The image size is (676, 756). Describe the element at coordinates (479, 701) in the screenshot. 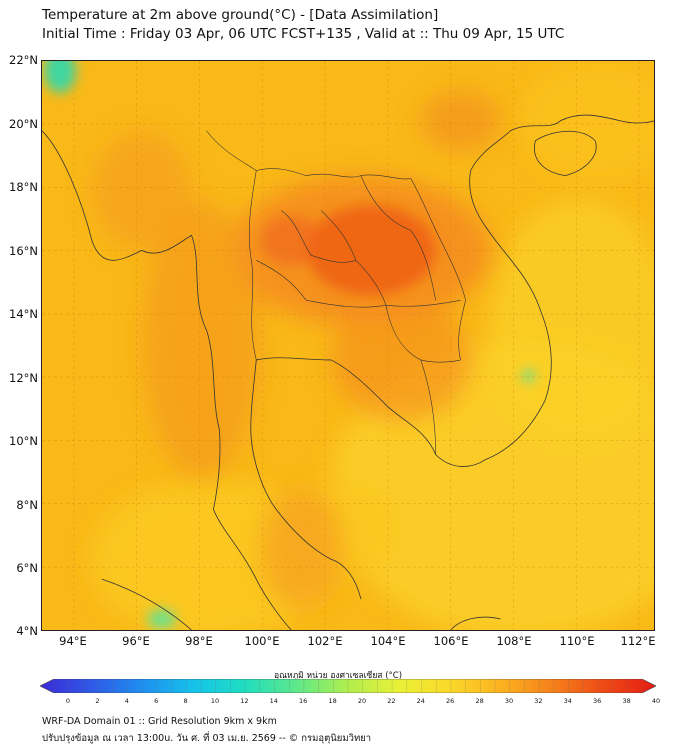

I see `colorbar-tick-label: 28` at that location.